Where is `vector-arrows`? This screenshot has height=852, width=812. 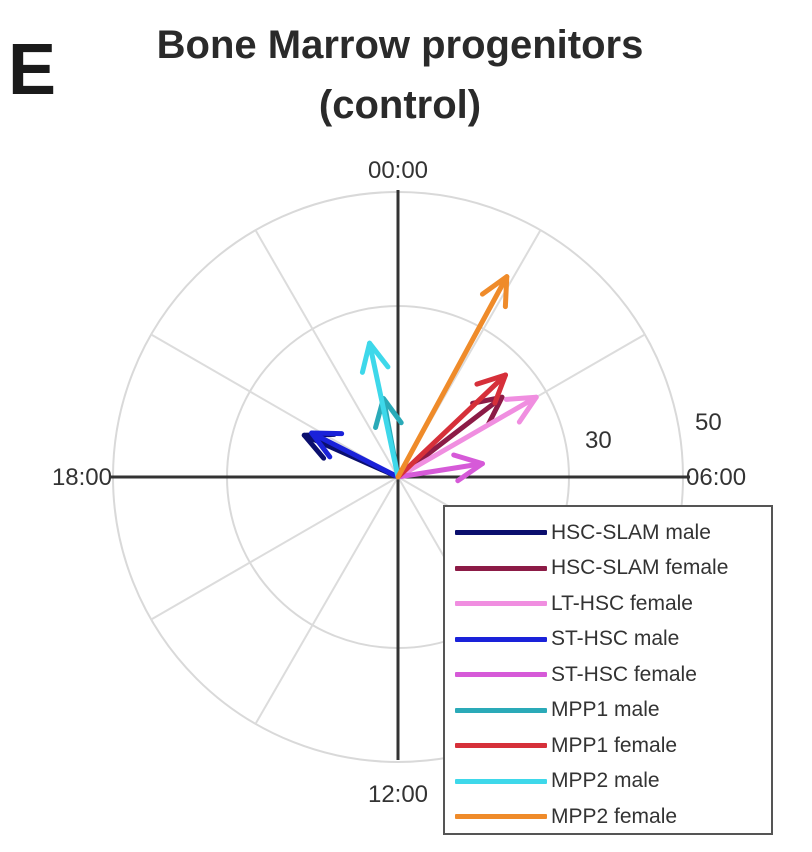
vector-arrows is located at coordinates (420, 379).